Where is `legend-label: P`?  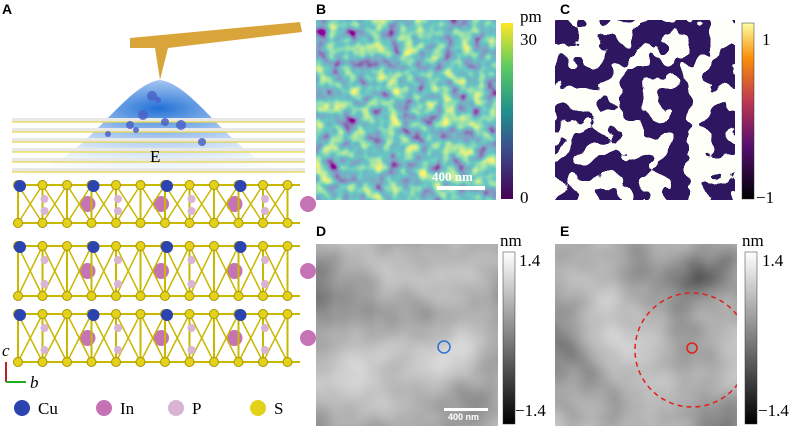 legend-label: P is located at coordinates (196, 408).